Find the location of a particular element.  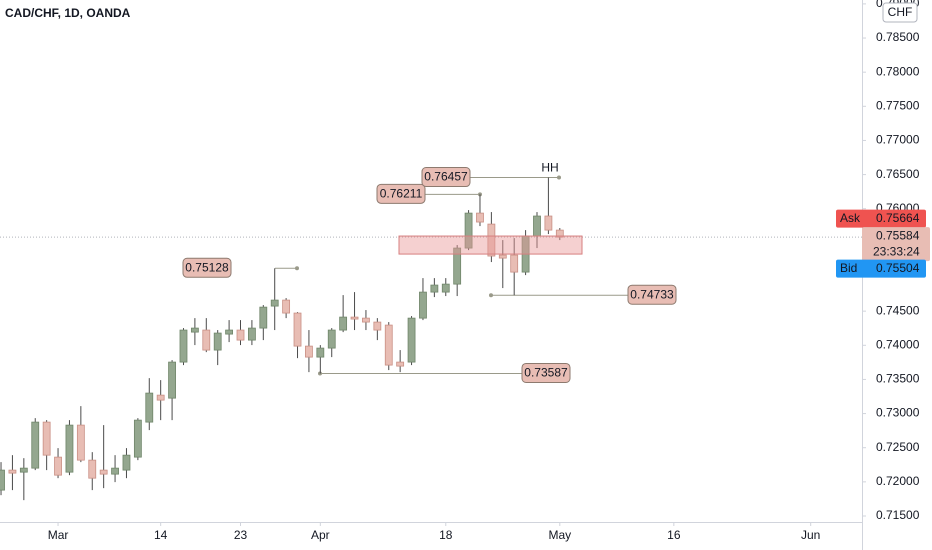

x-tick-label: 23 is located at coordinates (241, 535).